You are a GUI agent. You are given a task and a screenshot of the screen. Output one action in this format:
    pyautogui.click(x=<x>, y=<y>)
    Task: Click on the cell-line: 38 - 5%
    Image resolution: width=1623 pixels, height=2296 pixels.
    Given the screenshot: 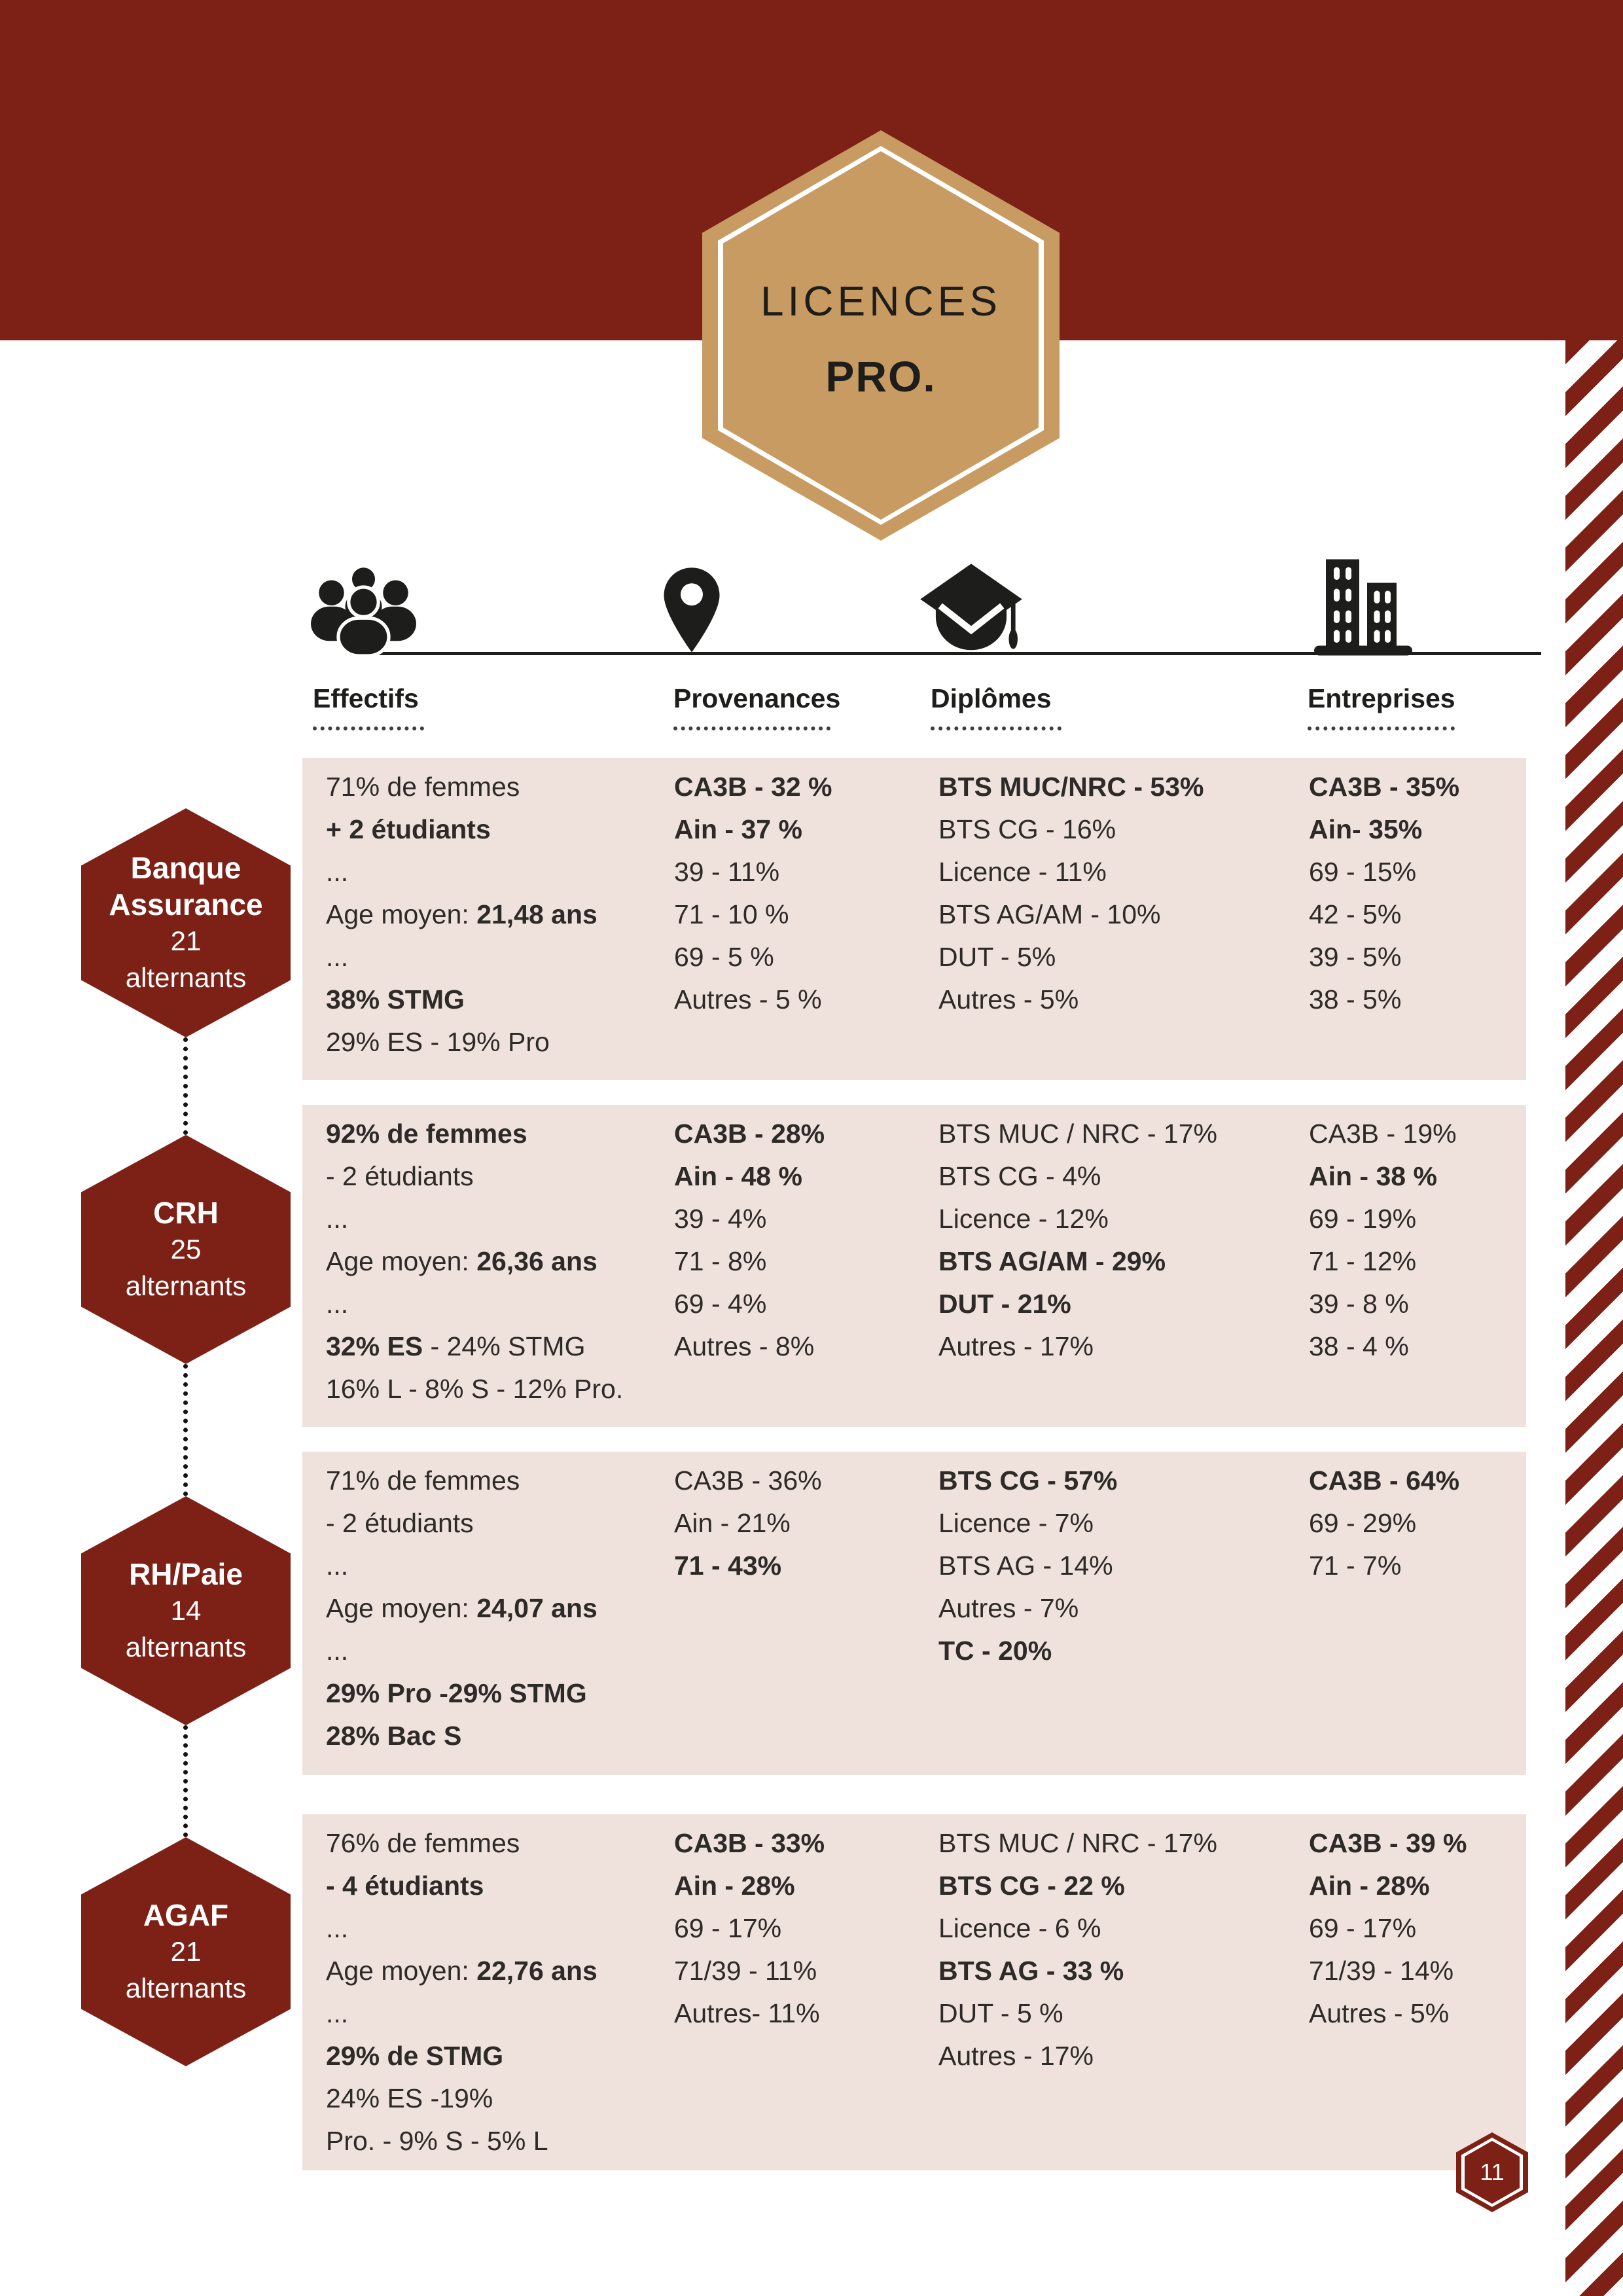 What is the action you would take?
    pyautogui.click(x=1356, y=999)
    